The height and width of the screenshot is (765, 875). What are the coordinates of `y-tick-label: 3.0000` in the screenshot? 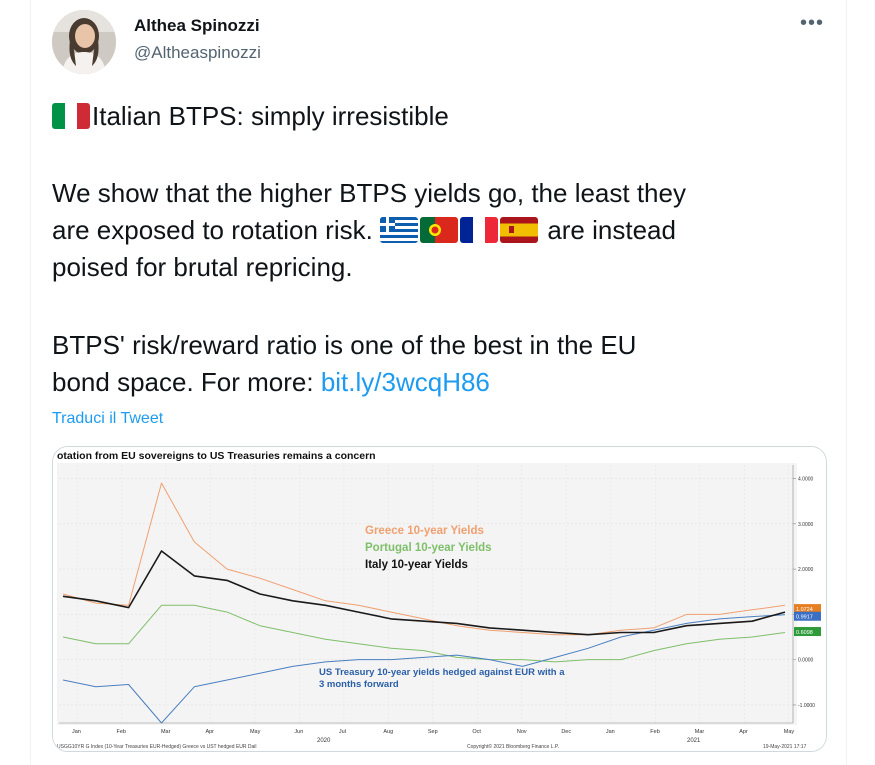 It's located at (806, 525).